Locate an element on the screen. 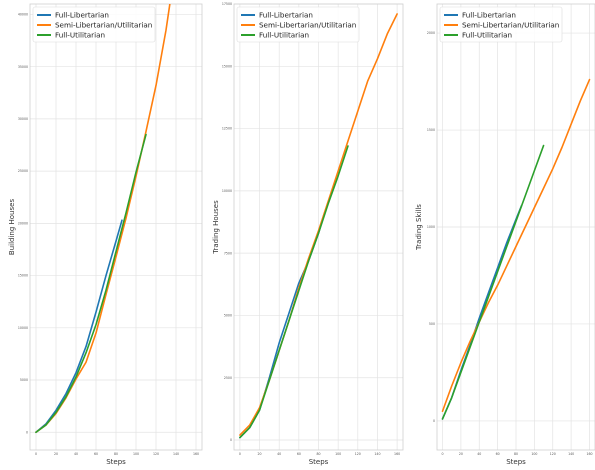  y-tick-label: 2500 is located at coordinates (228, 378).